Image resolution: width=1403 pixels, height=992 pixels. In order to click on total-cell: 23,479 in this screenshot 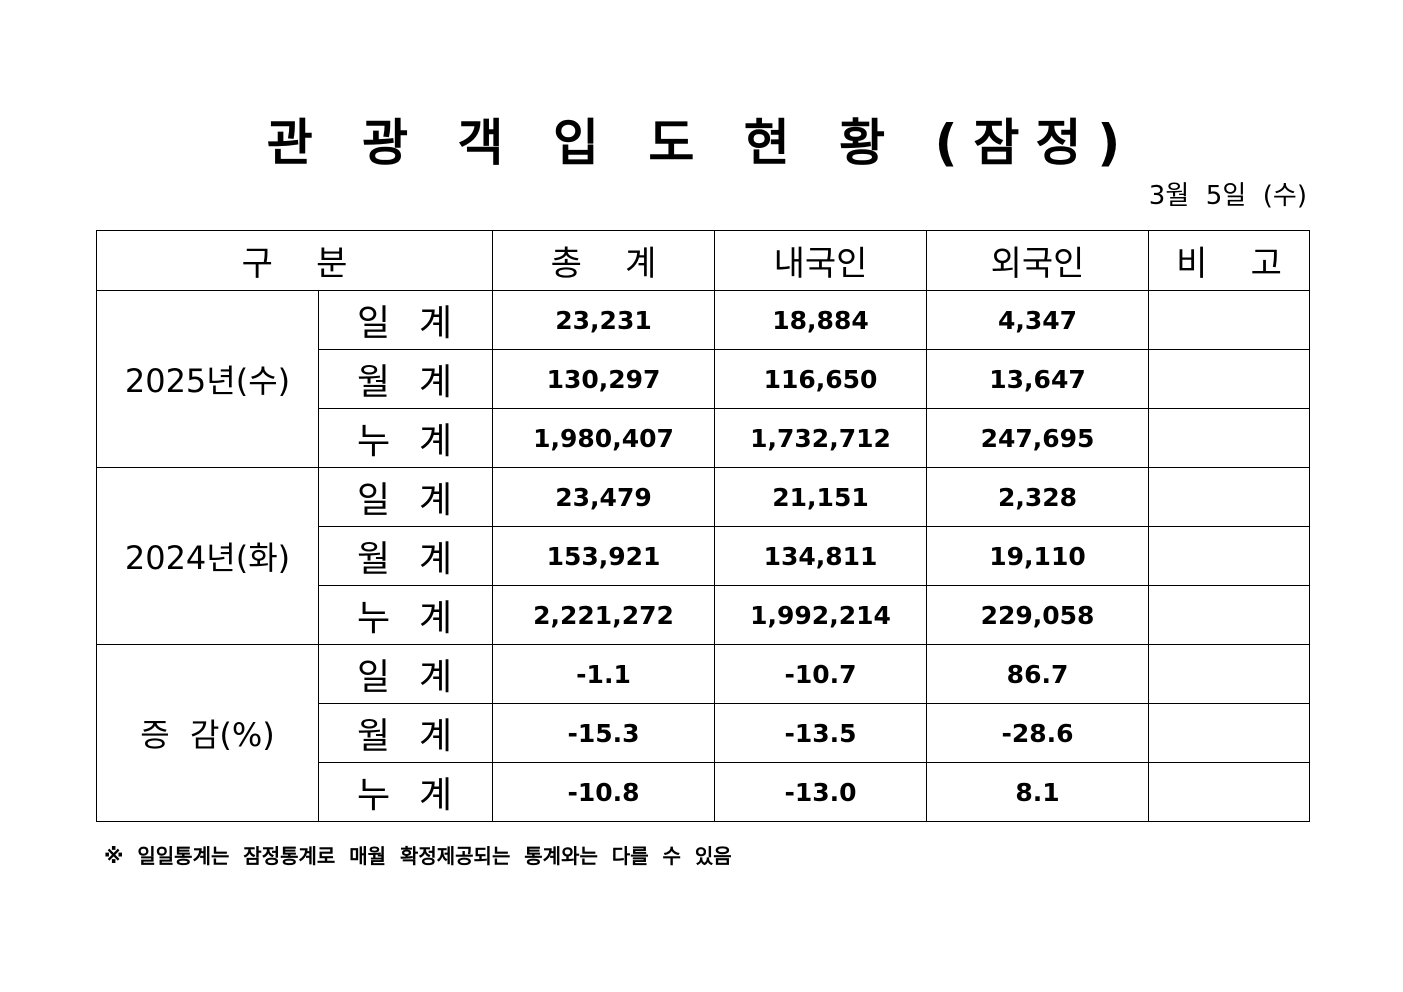, I will do `click(604, 497)`.